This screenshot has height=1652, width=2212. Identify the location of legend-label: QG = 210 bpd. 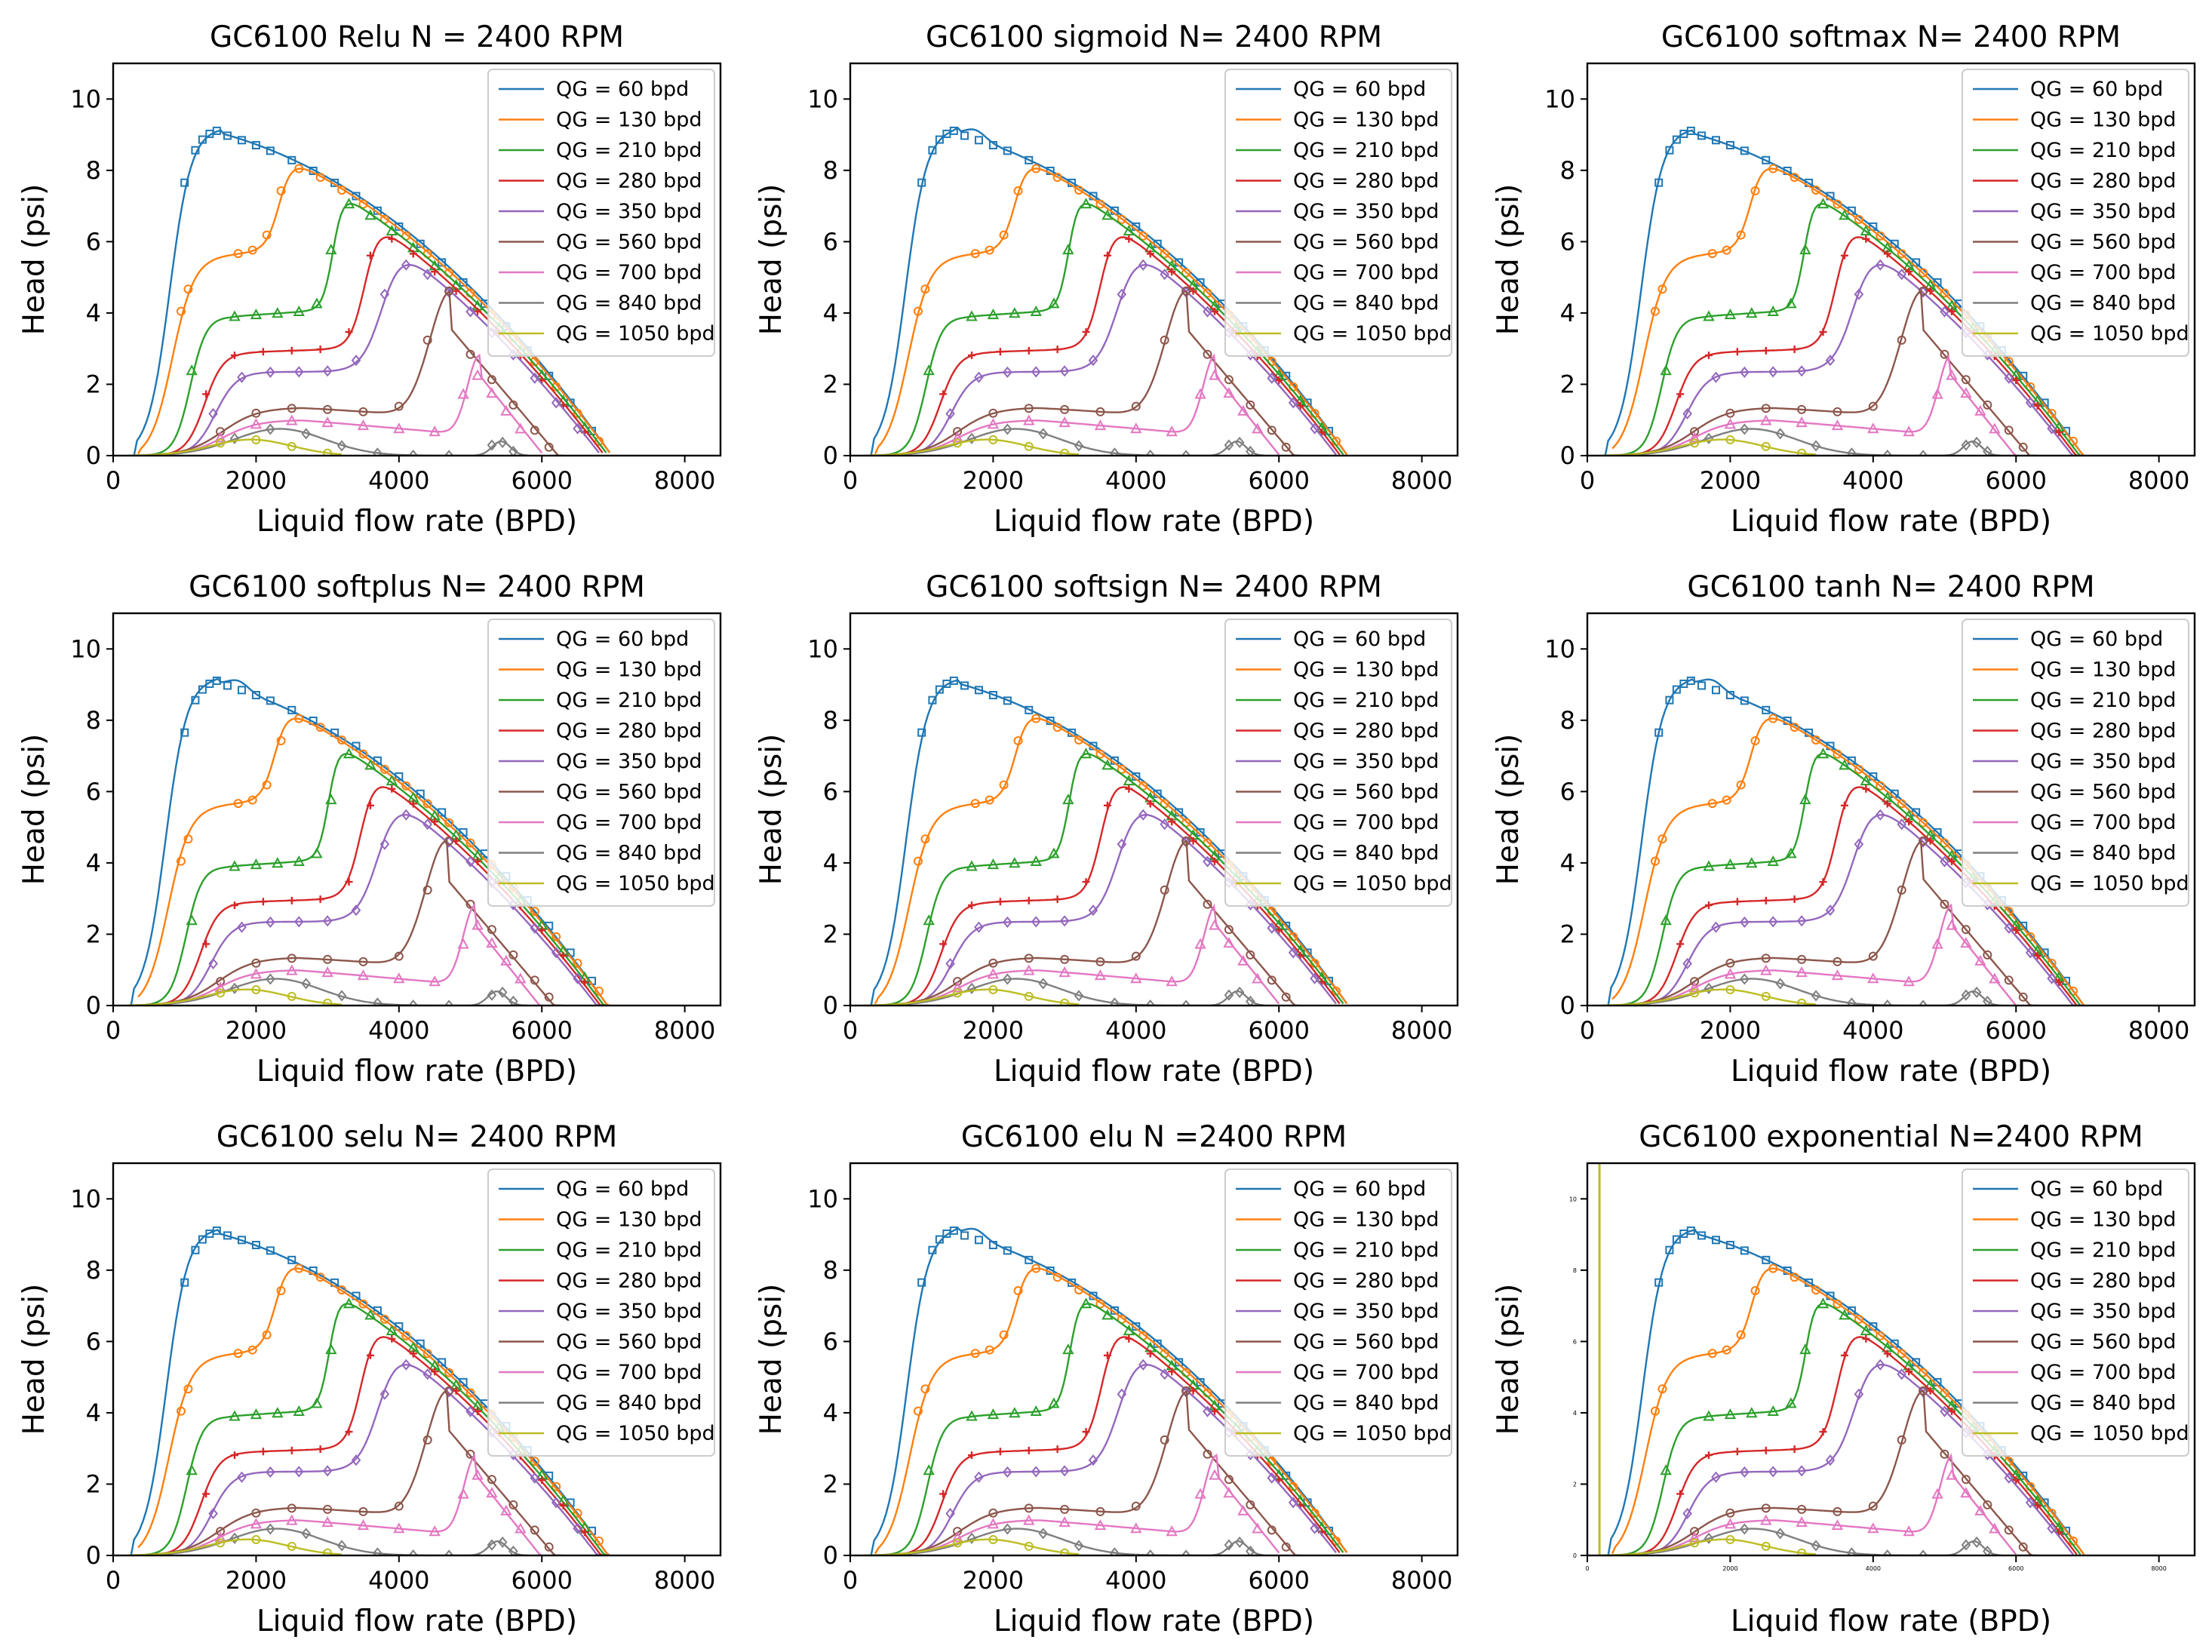
(1366, 150).